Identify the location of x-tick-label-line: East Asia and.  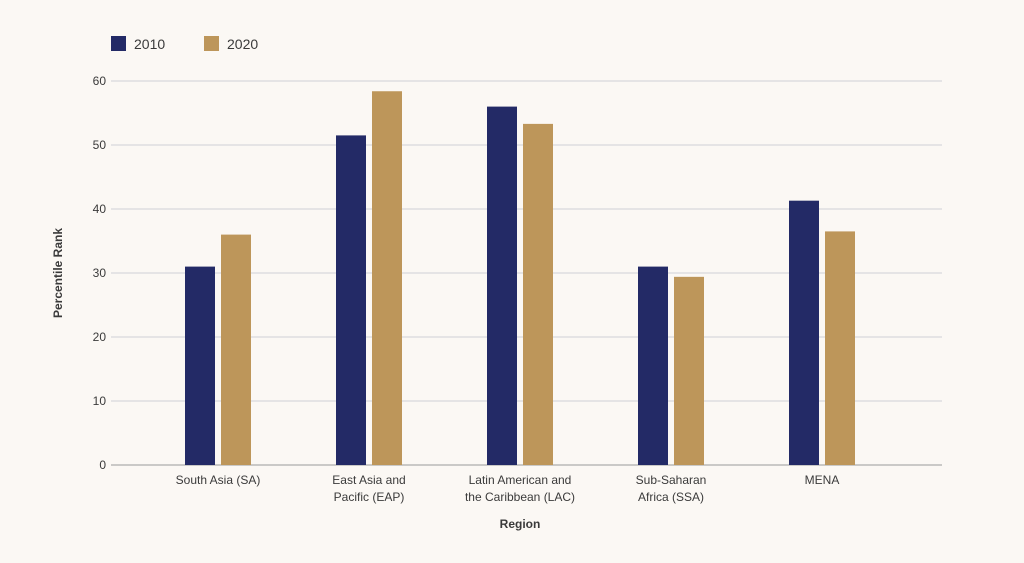
(368, 480).